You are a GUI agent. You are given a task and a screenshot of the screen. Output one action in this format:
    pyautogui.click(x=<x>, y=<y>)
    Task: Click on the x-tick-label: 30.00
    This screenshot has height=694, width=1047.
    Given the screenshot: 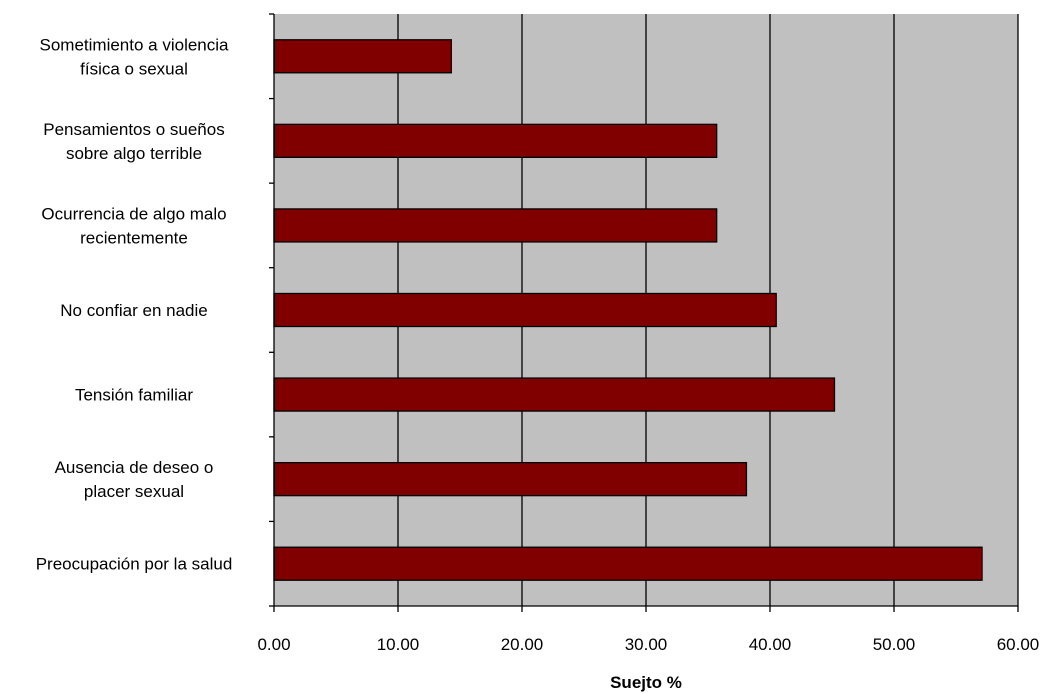 What is the action you would take?
    pyautogui.click(x=646, y=644)
    